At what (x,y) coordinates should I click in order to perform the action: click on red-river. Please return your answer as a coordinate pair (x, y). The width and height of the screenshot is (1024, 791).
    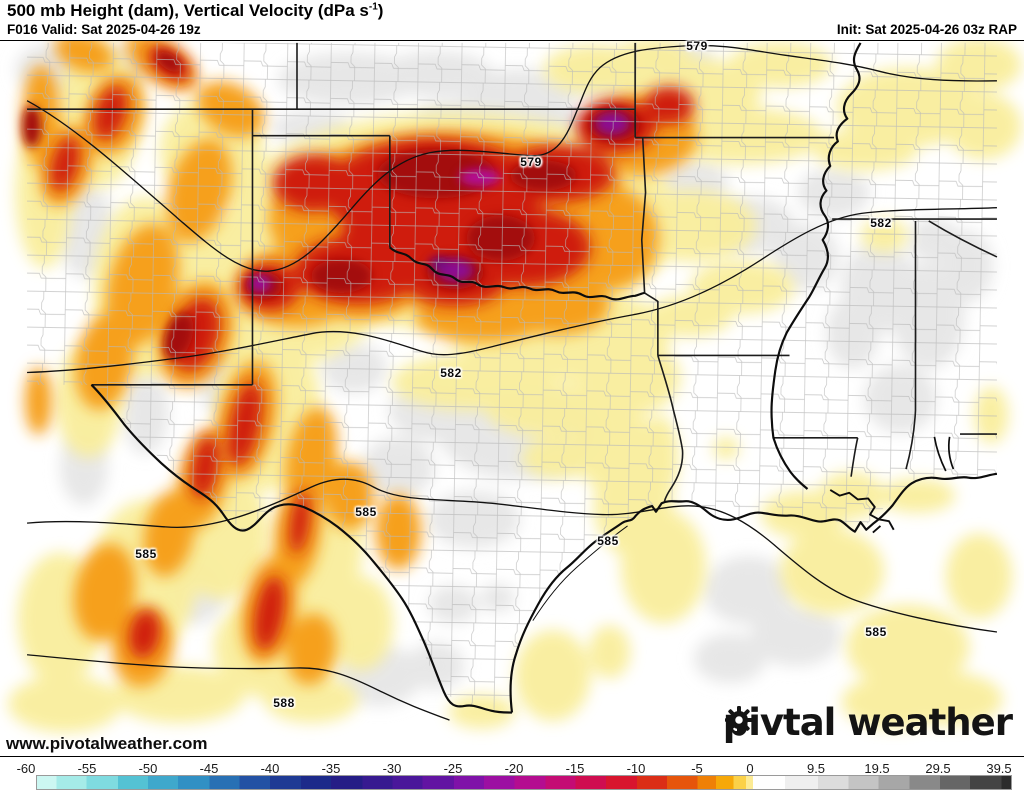
    Looking at the image, I should click on (517, 273).